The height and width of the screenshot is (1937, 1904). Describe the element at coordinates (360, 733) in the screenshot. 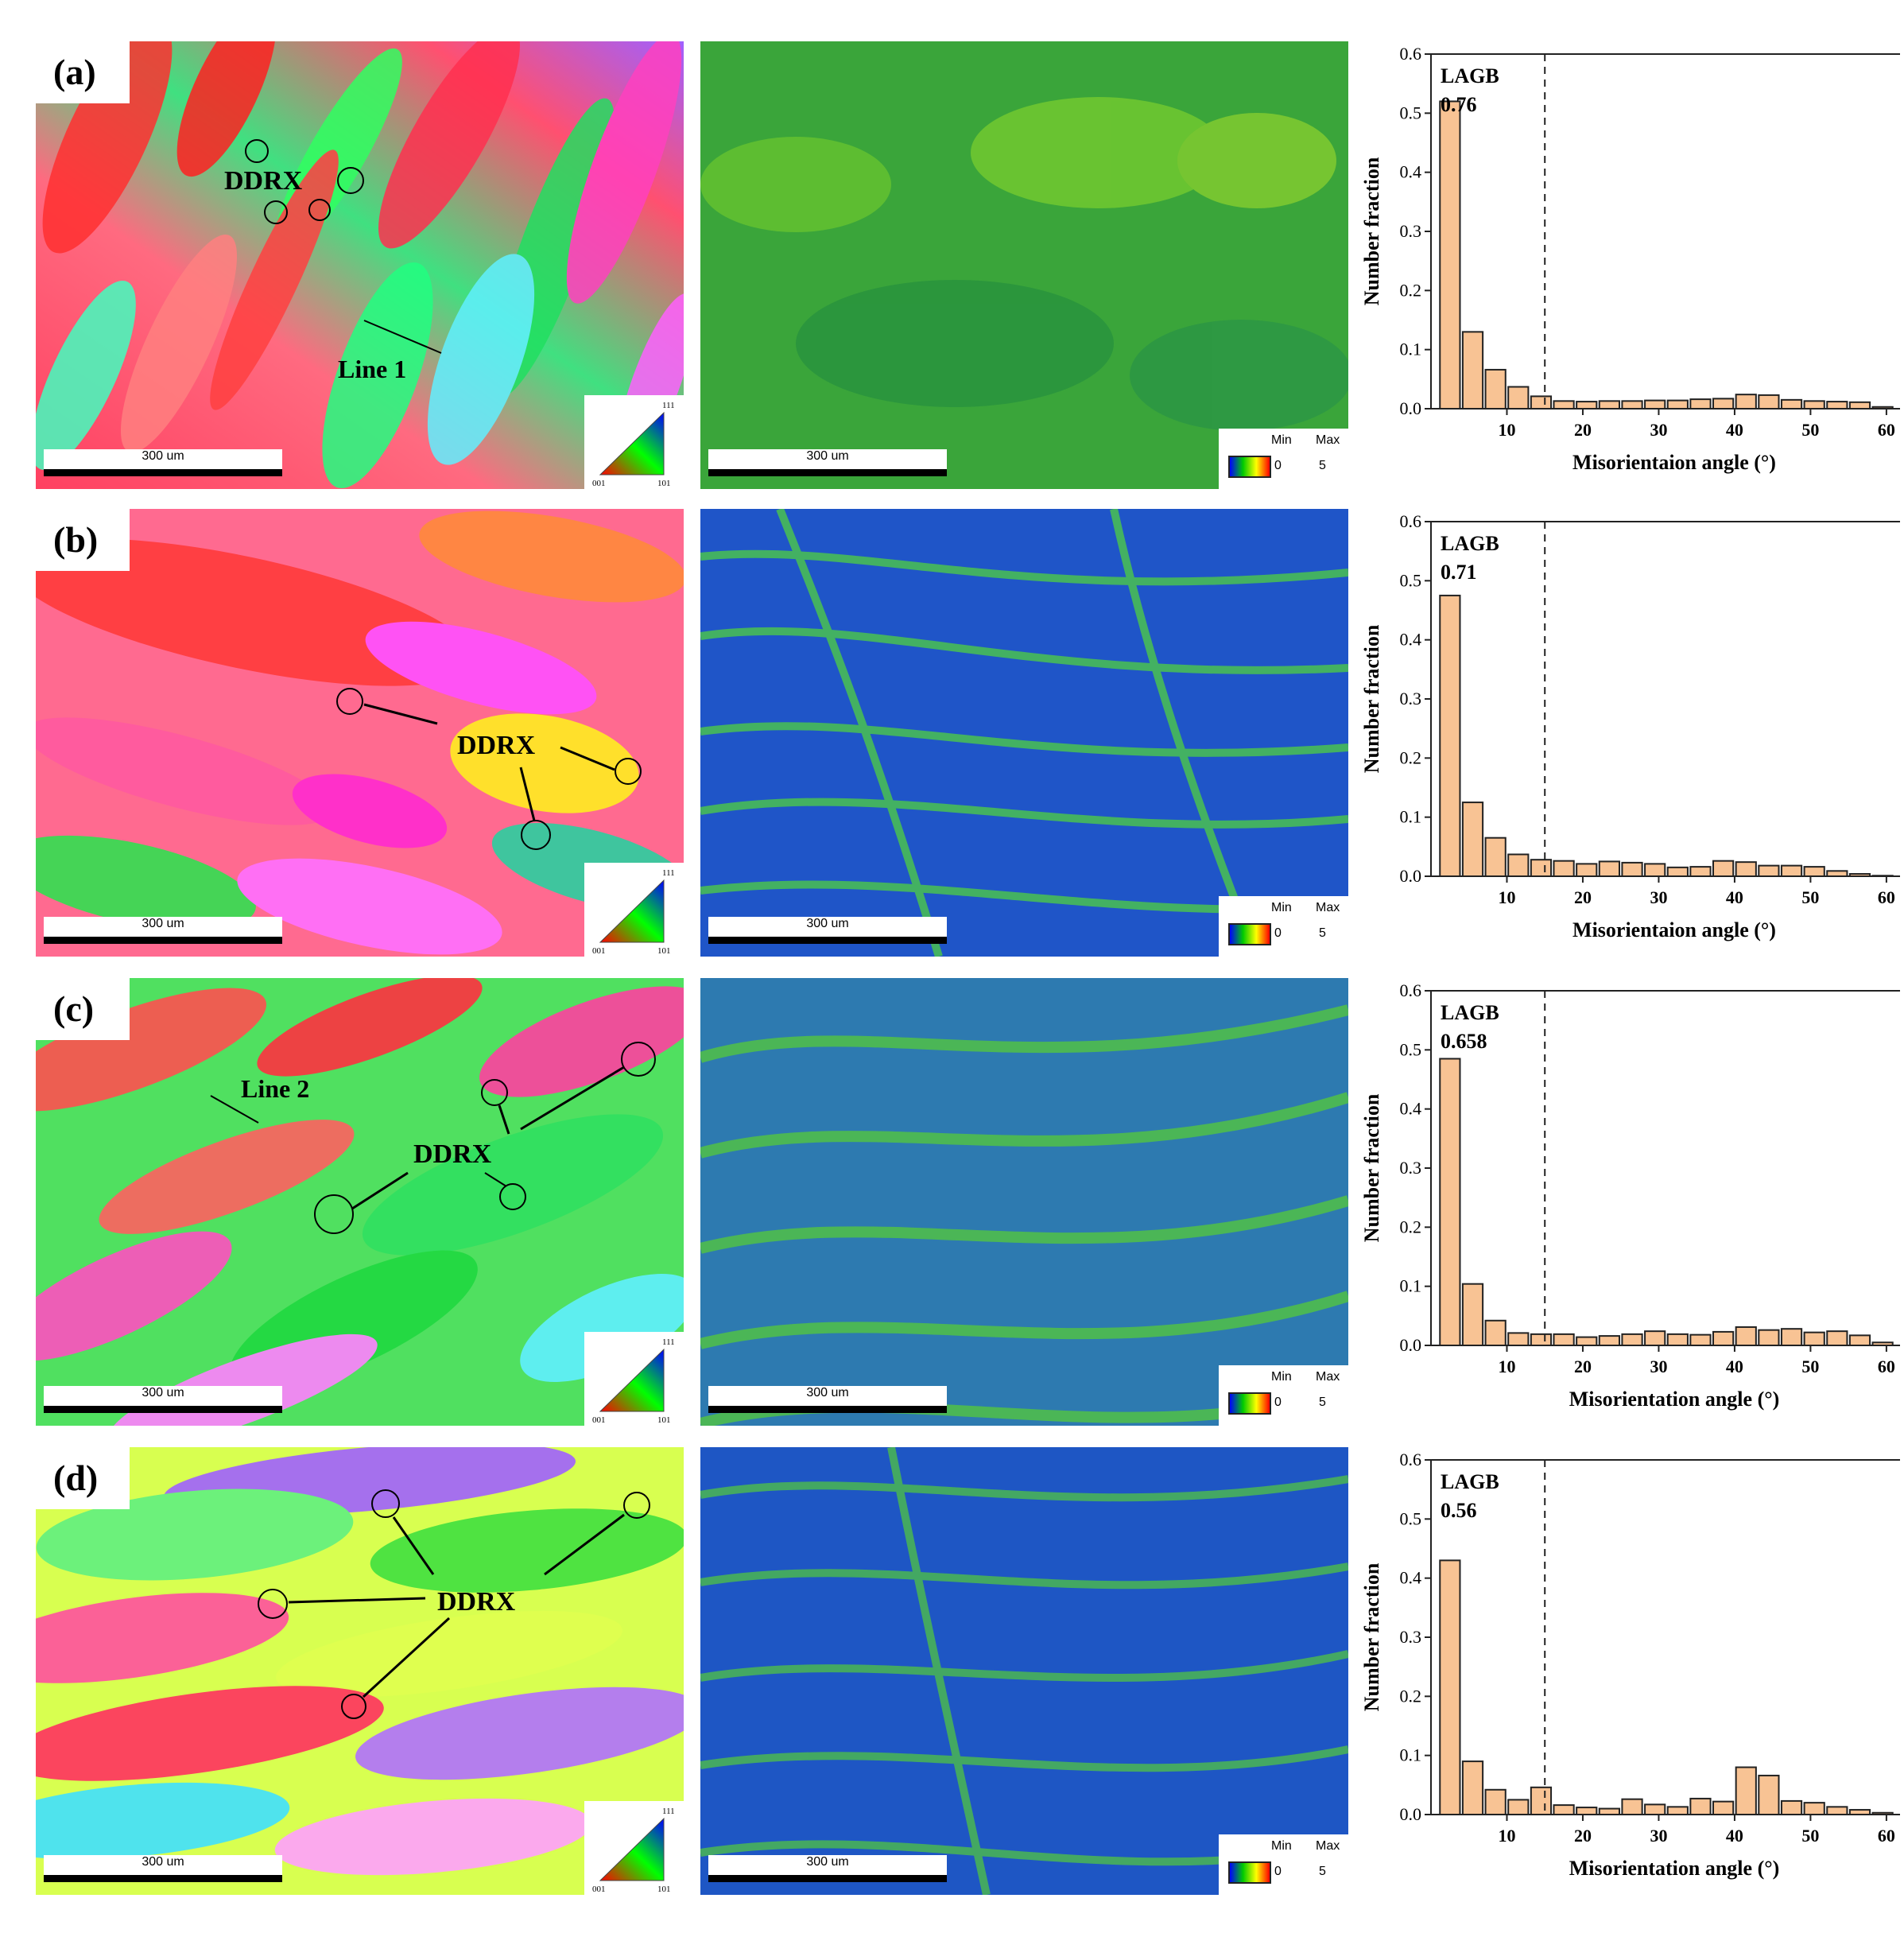

I see `ipf-map-image: DDRX` at that location.